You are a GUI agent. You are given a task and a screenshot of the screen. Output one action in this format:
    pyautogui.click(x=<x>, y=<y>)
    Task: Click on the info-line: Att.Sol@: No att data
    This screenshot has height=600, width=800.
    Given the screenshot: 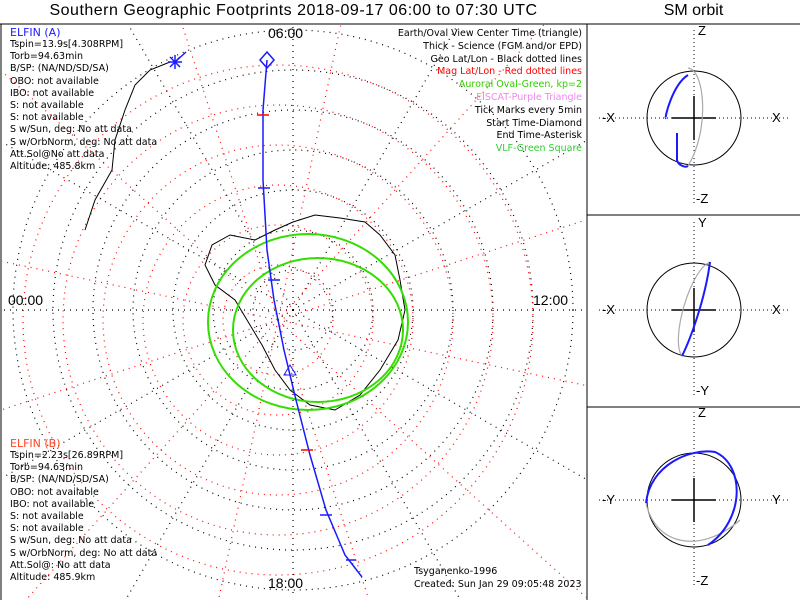 What is the action you would take?
    pyautogui.click(x=60, y=565)
    